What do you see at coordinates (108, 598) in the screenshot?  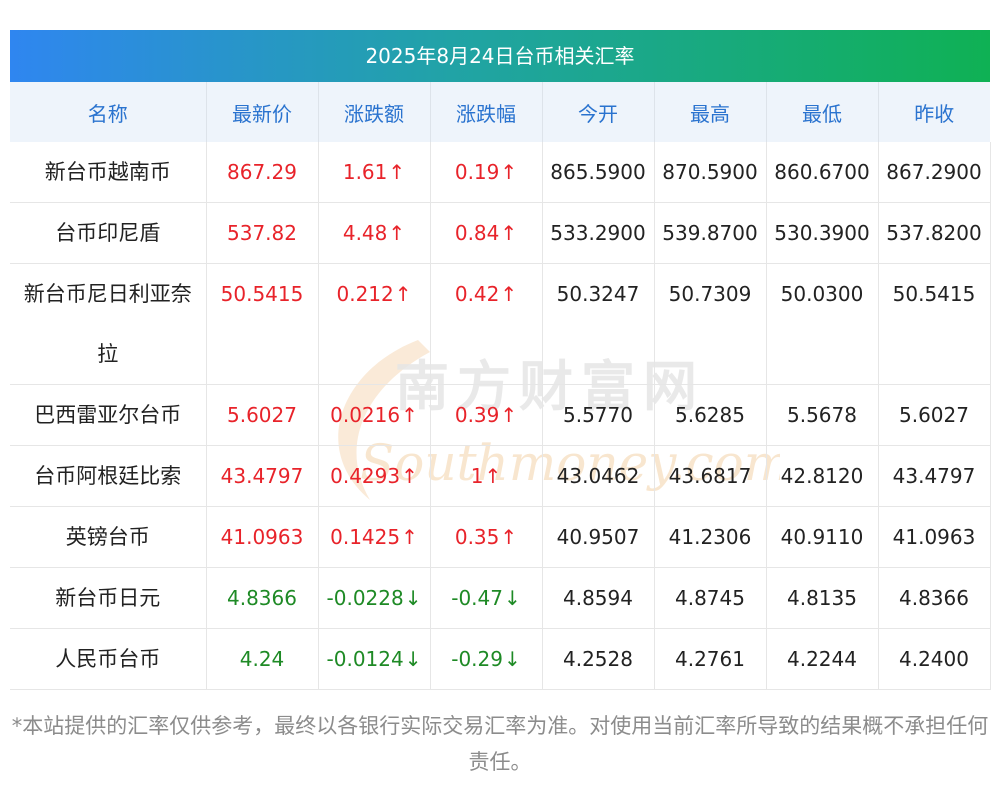 I see `currency-pair-name: 新台币日元` at bounding box center [108, 598].